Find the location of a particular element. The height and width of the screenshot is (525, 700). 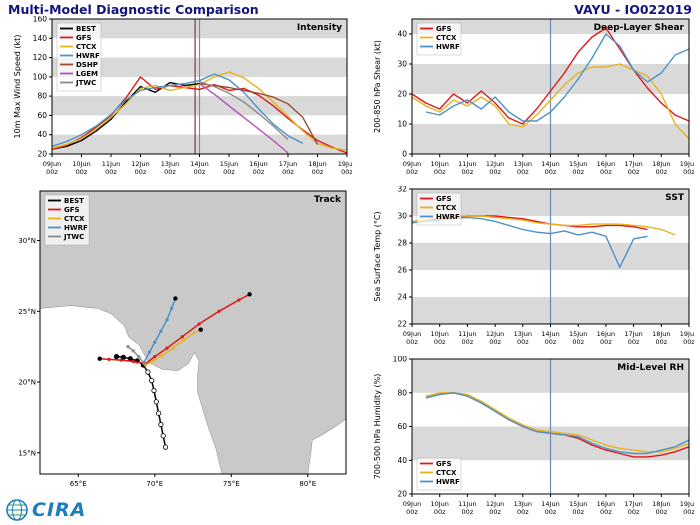

svg-text: Intensity is located at coordinates (319, 28).